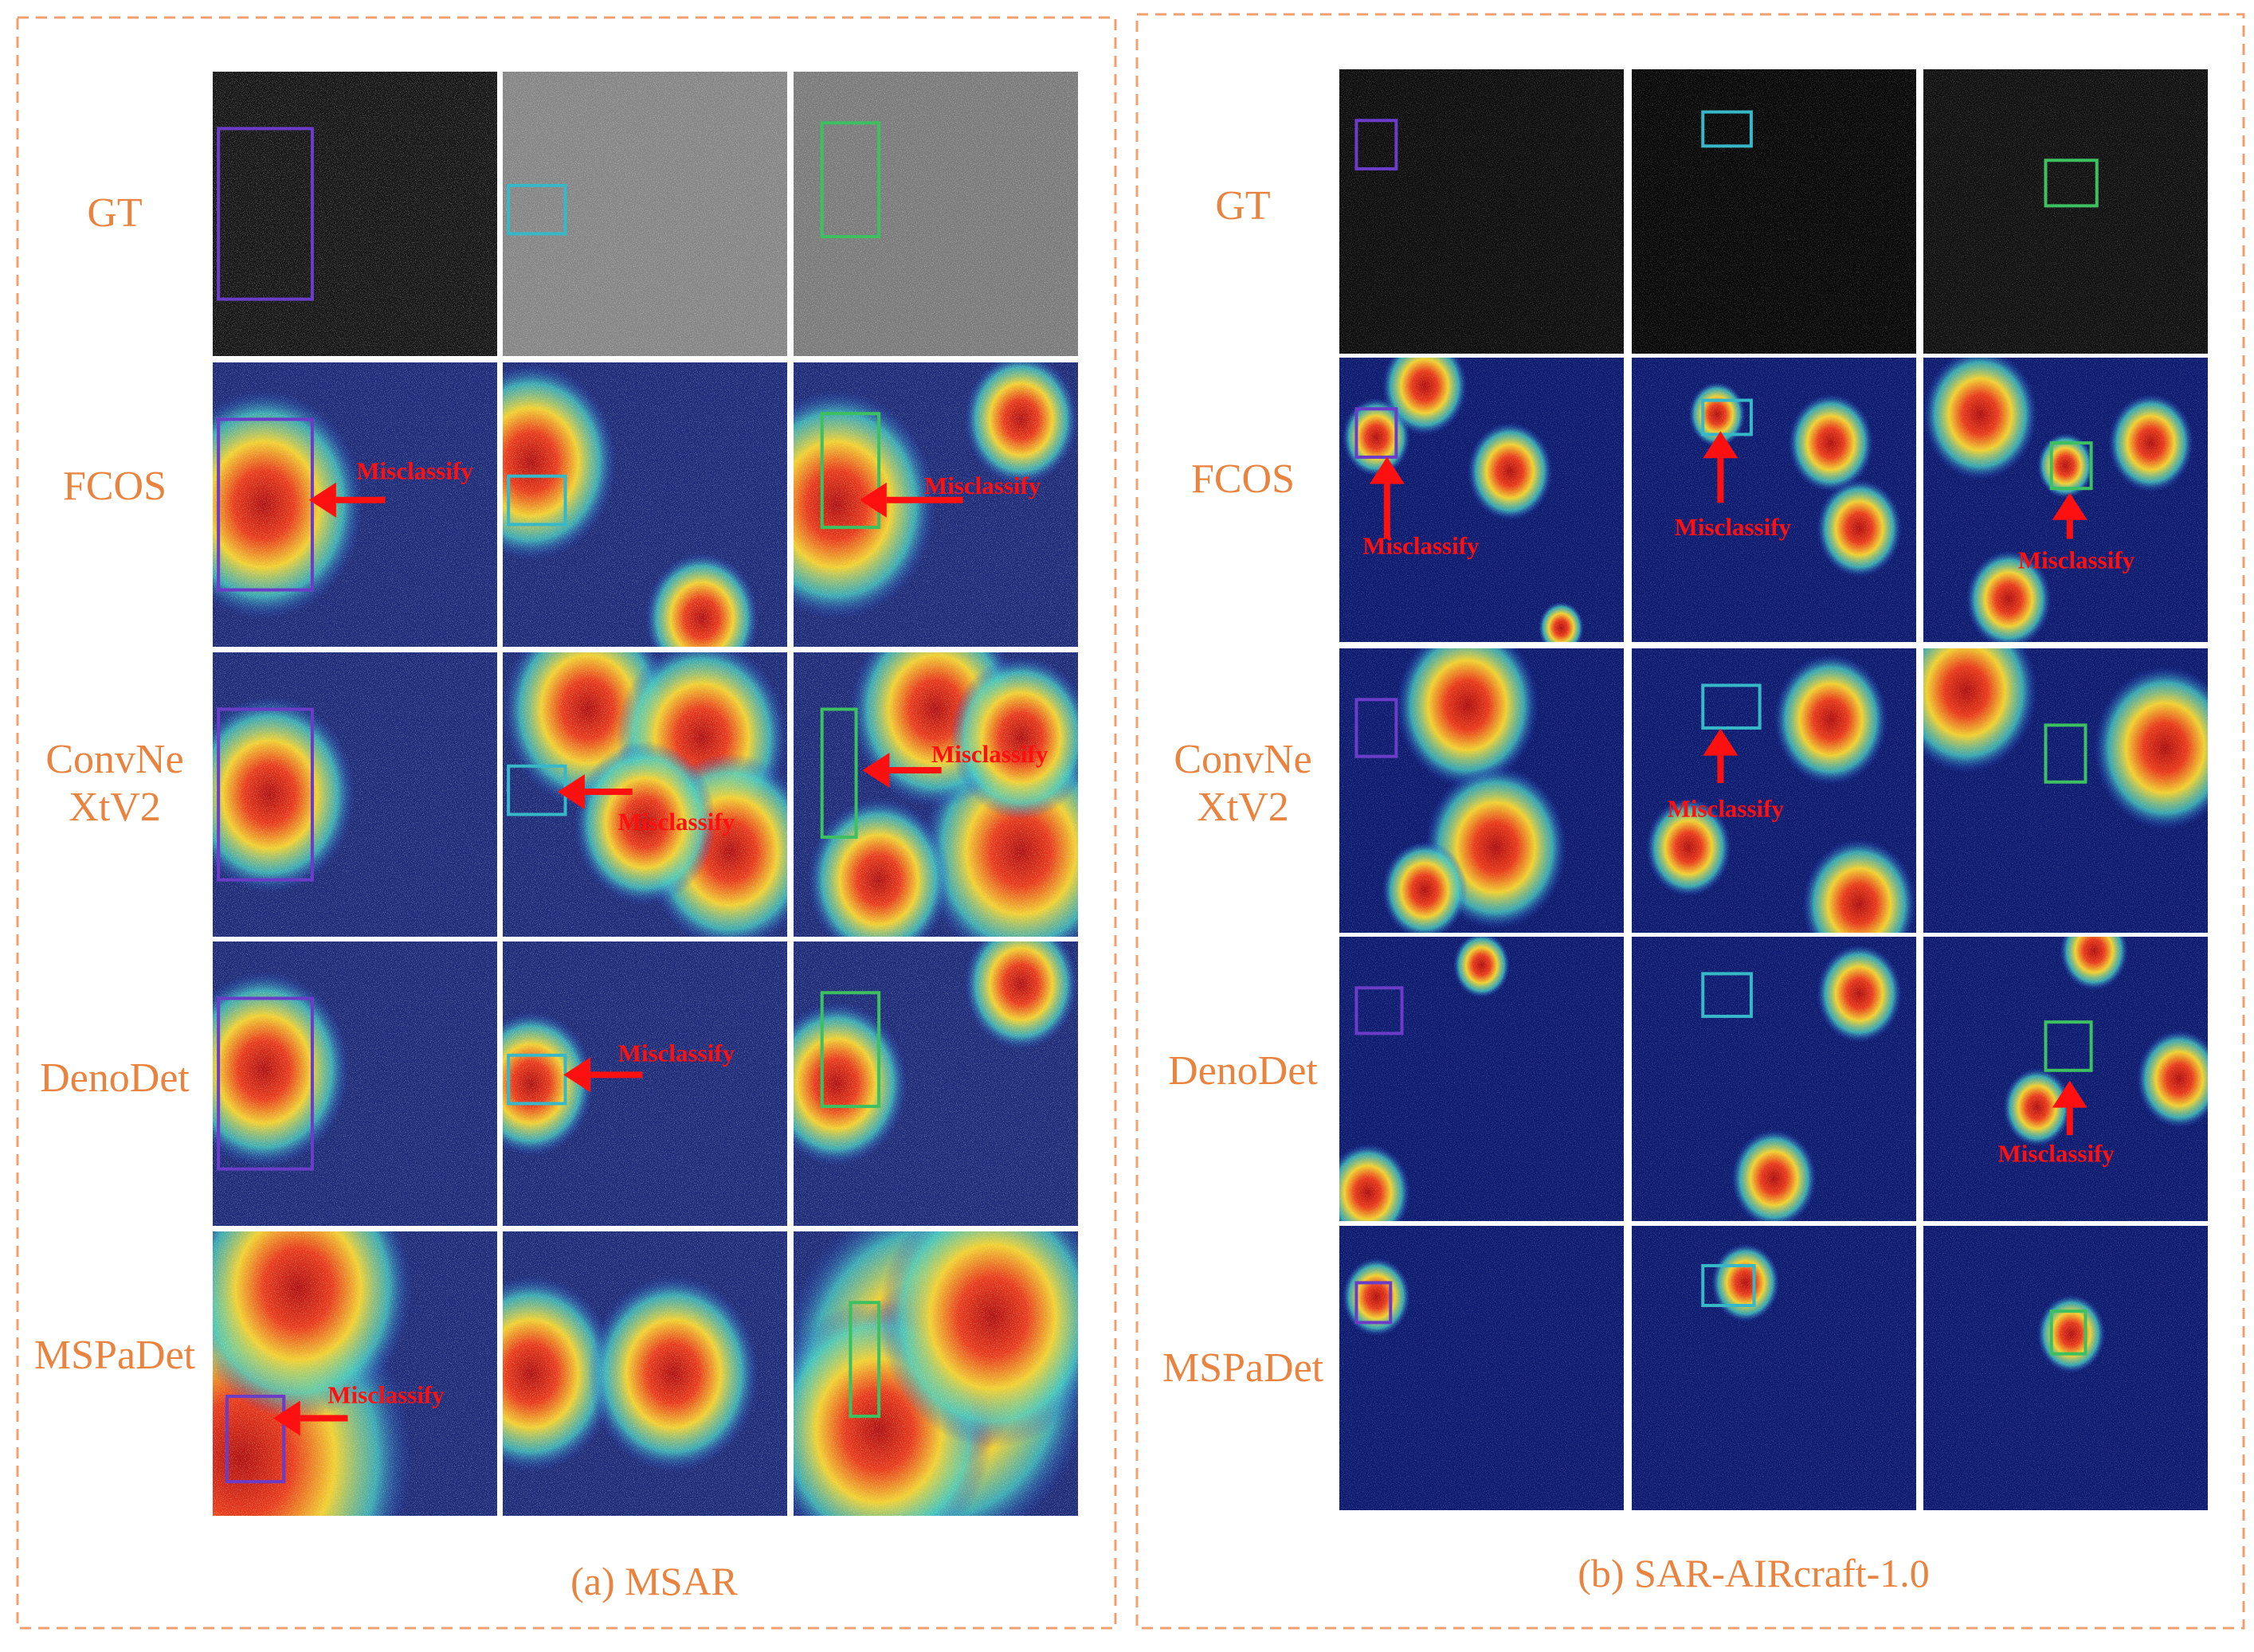 The width and height of the screenshot is (2254, 1652). Describe the element at coordinates (115, 486) in the screenshot. I see `row-label-line: FCOS` at that location.